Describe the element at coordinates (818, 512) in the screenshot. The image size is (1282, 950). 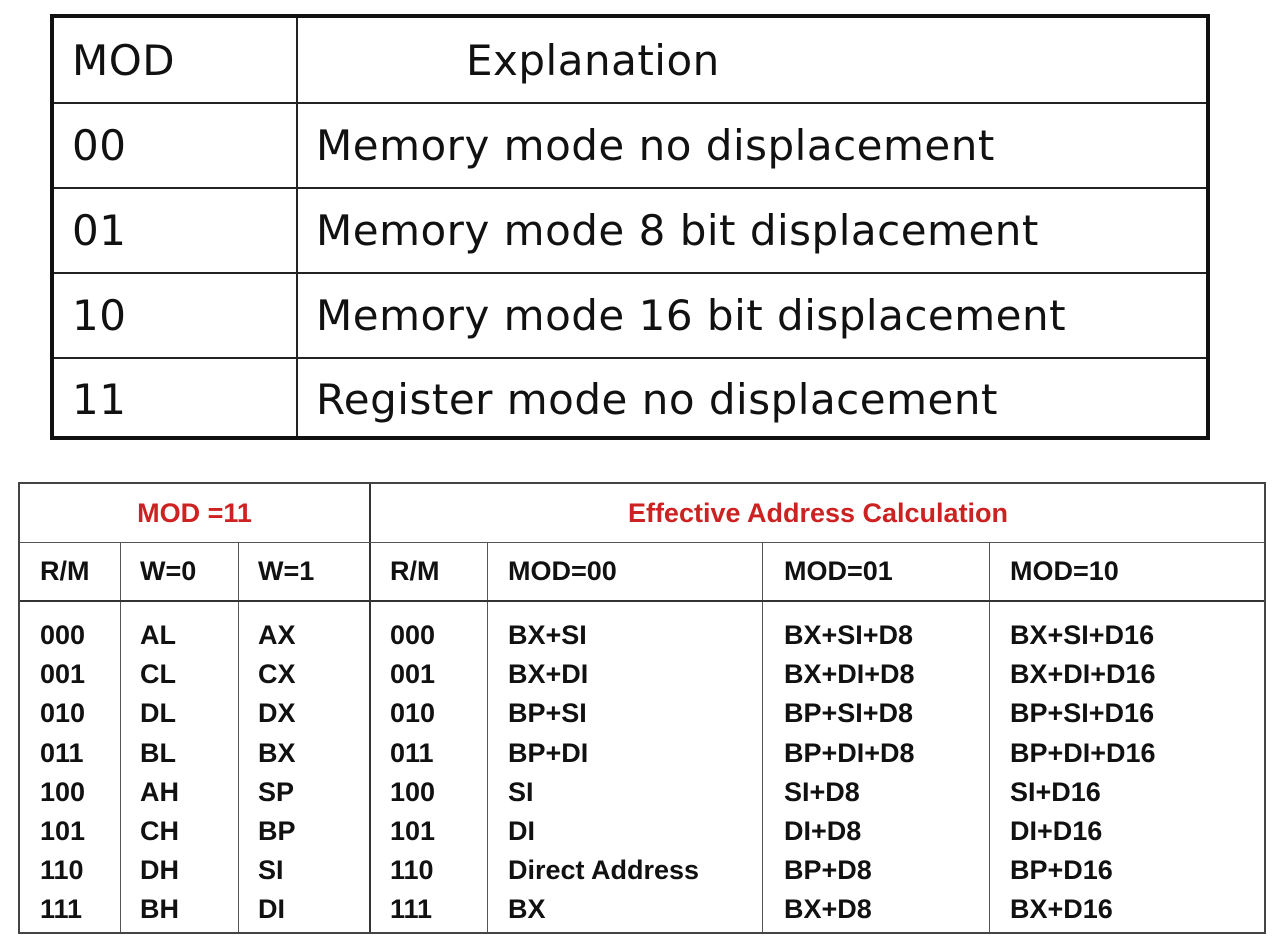
I see `effective-address-header: Effective Address Calculation` at that location.